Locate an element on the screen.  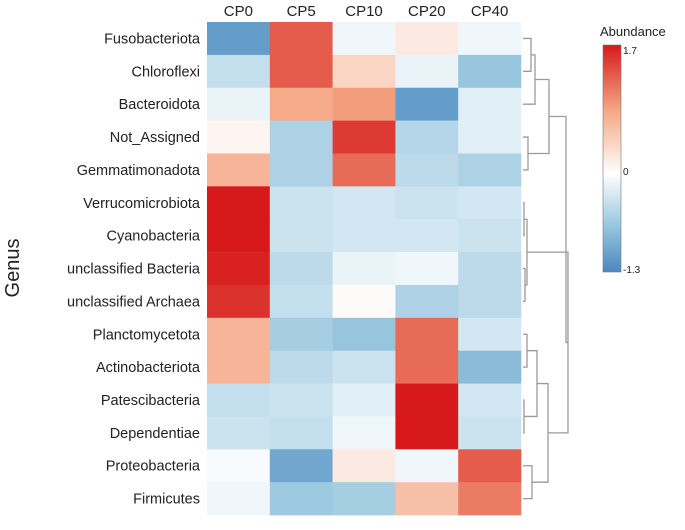
row-label: Bacteroidota is located at coordinates (160, 105).